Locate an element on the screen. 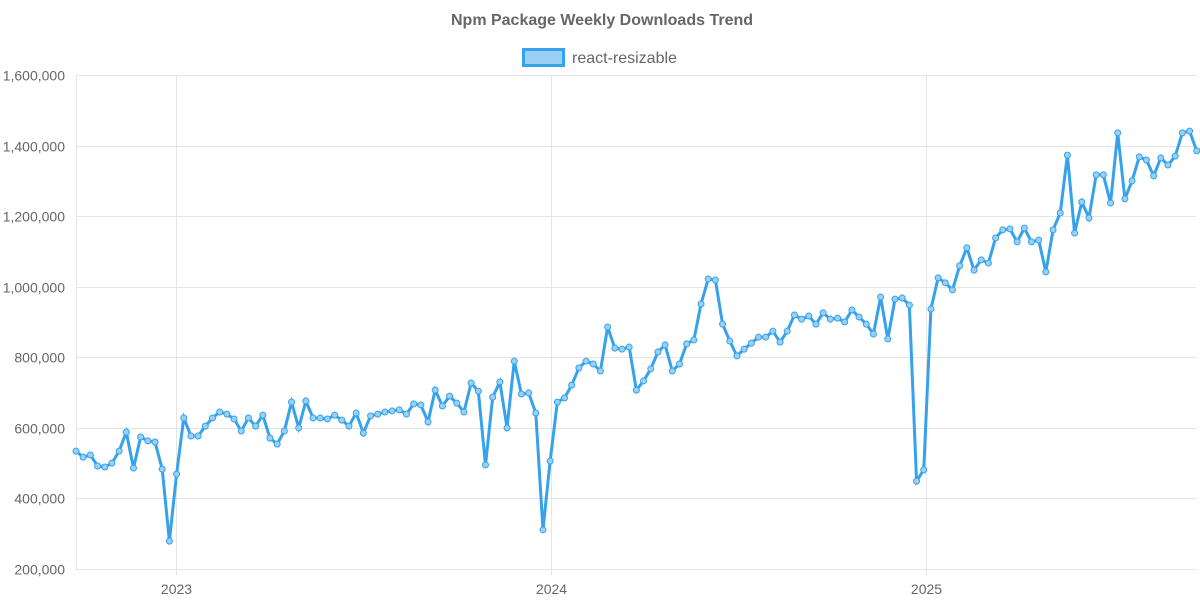 This screenshot has width=1200, height=605. chart-title: Npm Package Weekly Downloads Trend is located at coordinates (602, 20).